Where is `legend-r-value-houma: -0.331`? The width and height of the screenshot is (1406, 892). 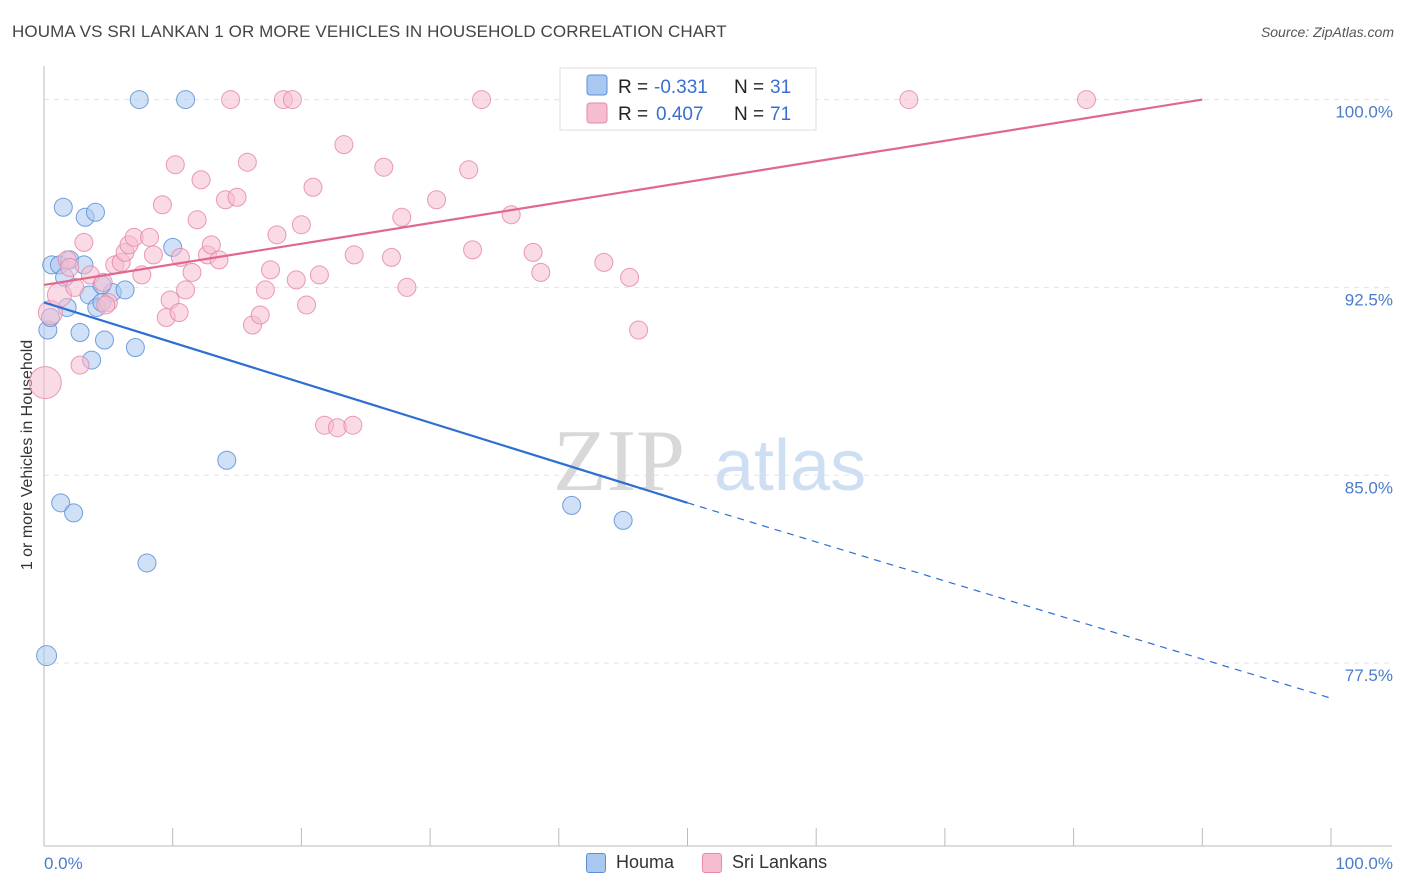 legend-r-value-houma: -0.331 is located at coordinates (681, 87).